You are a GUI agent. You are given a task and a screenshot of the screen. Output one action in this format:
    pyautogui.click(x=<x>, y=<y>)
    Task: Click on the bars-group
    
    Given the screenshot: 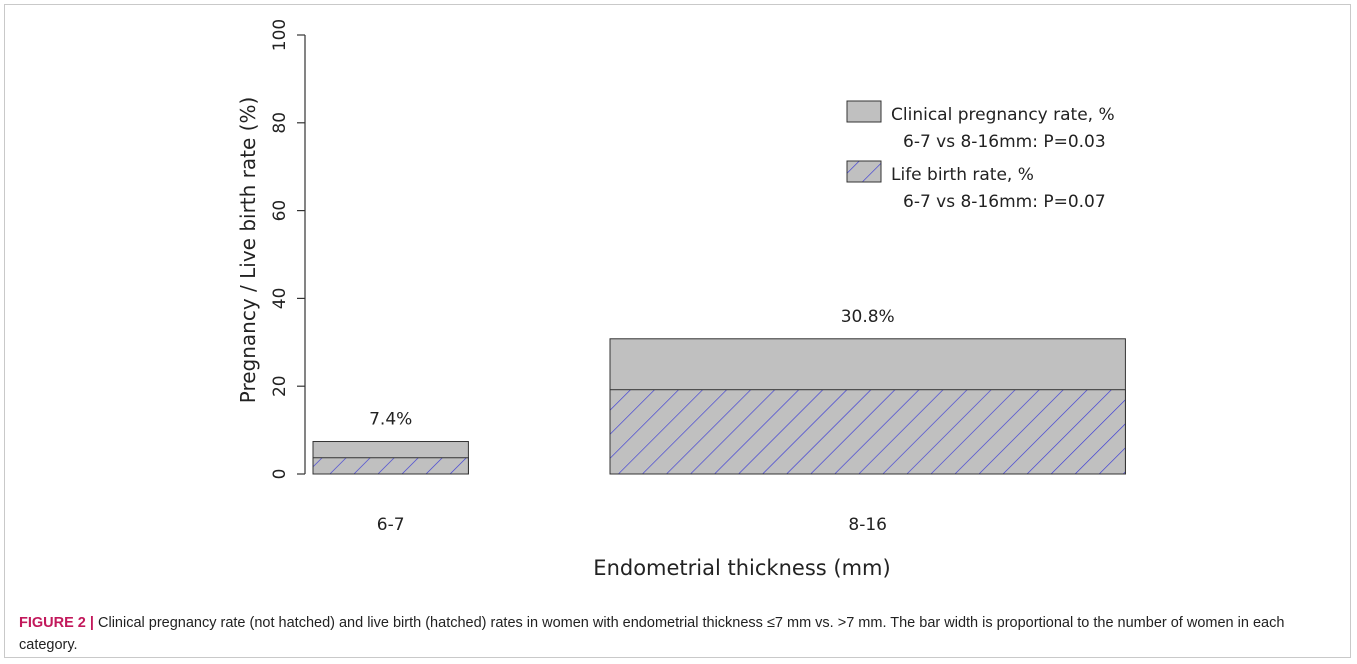 What is the action you would take?
    pyautogui.click(x=719, y=406)
    